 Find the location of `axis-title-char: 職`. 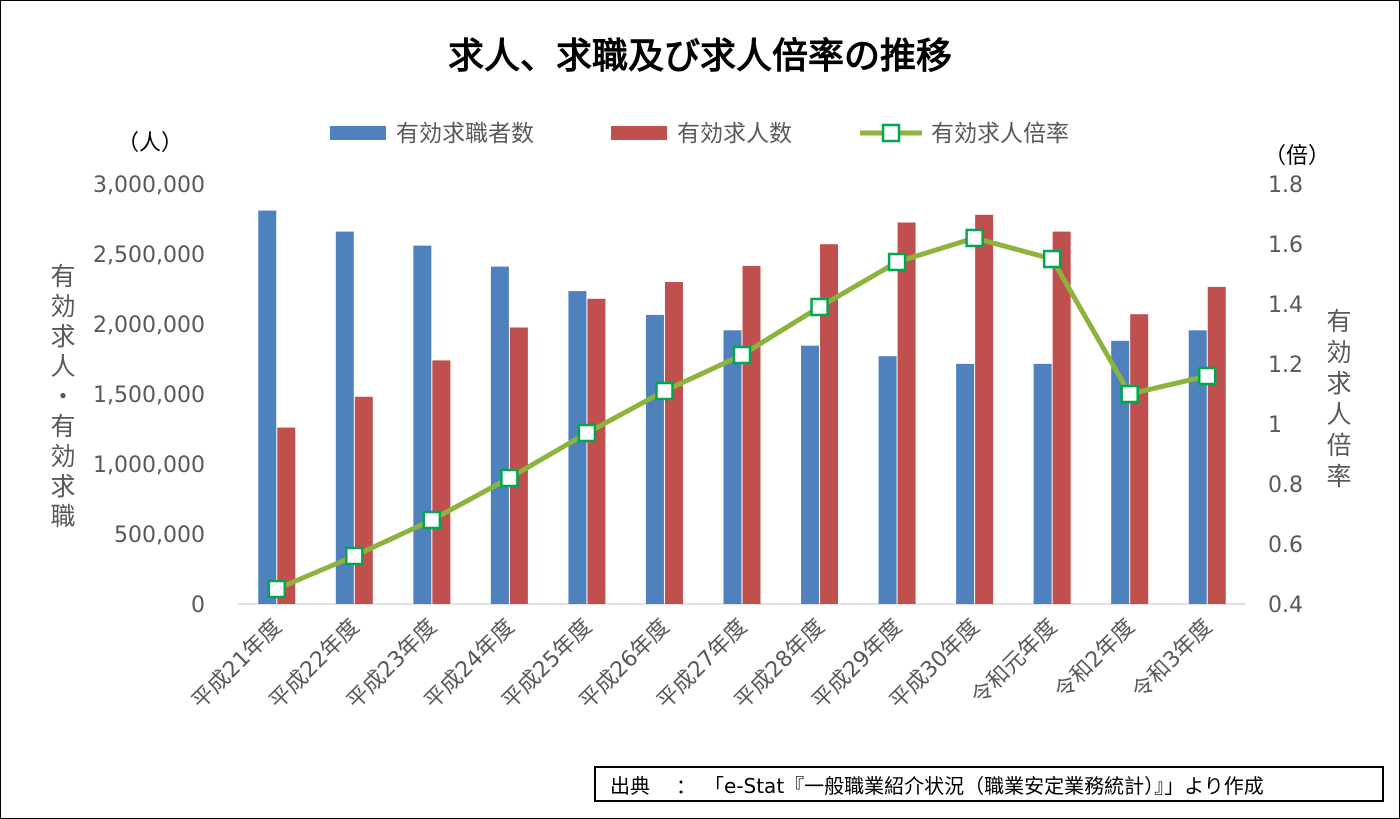

axis-title-char: 職 is located at coordinates (62, 516).